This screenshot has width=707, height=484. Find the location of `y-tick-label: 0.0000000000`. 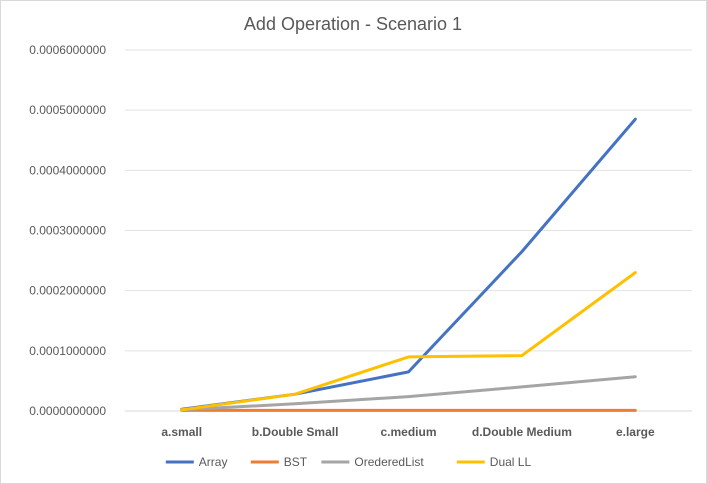

y-tick-label: 0.0000000000 is located at coordinates (67, 411).